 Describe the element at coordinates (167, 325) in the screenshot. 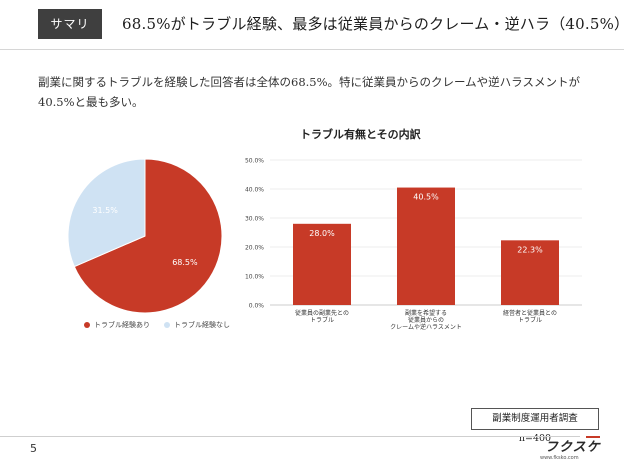

I see `legend-swatch-none` at that location.